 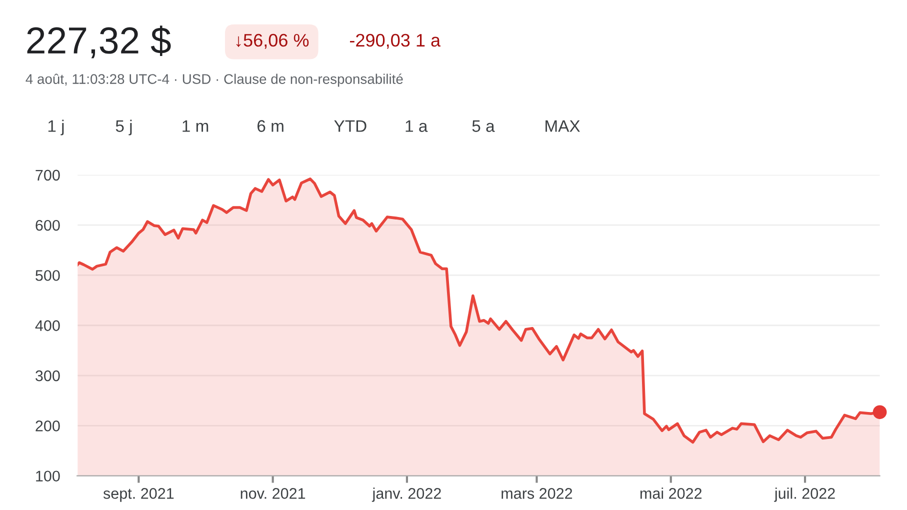 I want to click on x-tick-label: mai 2022, so click(x=671, y=493).